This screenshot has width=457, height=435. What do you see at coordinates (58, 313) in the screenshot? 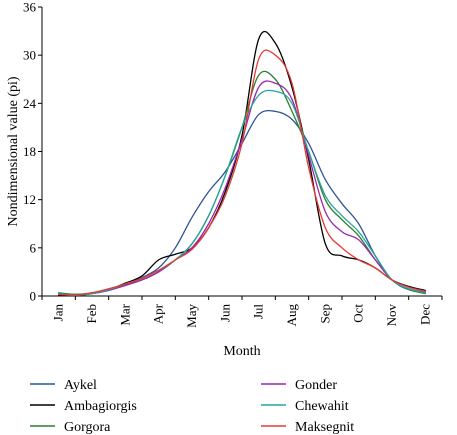
I see `x-tick-label: Jan` at bounding box center [58, 313].